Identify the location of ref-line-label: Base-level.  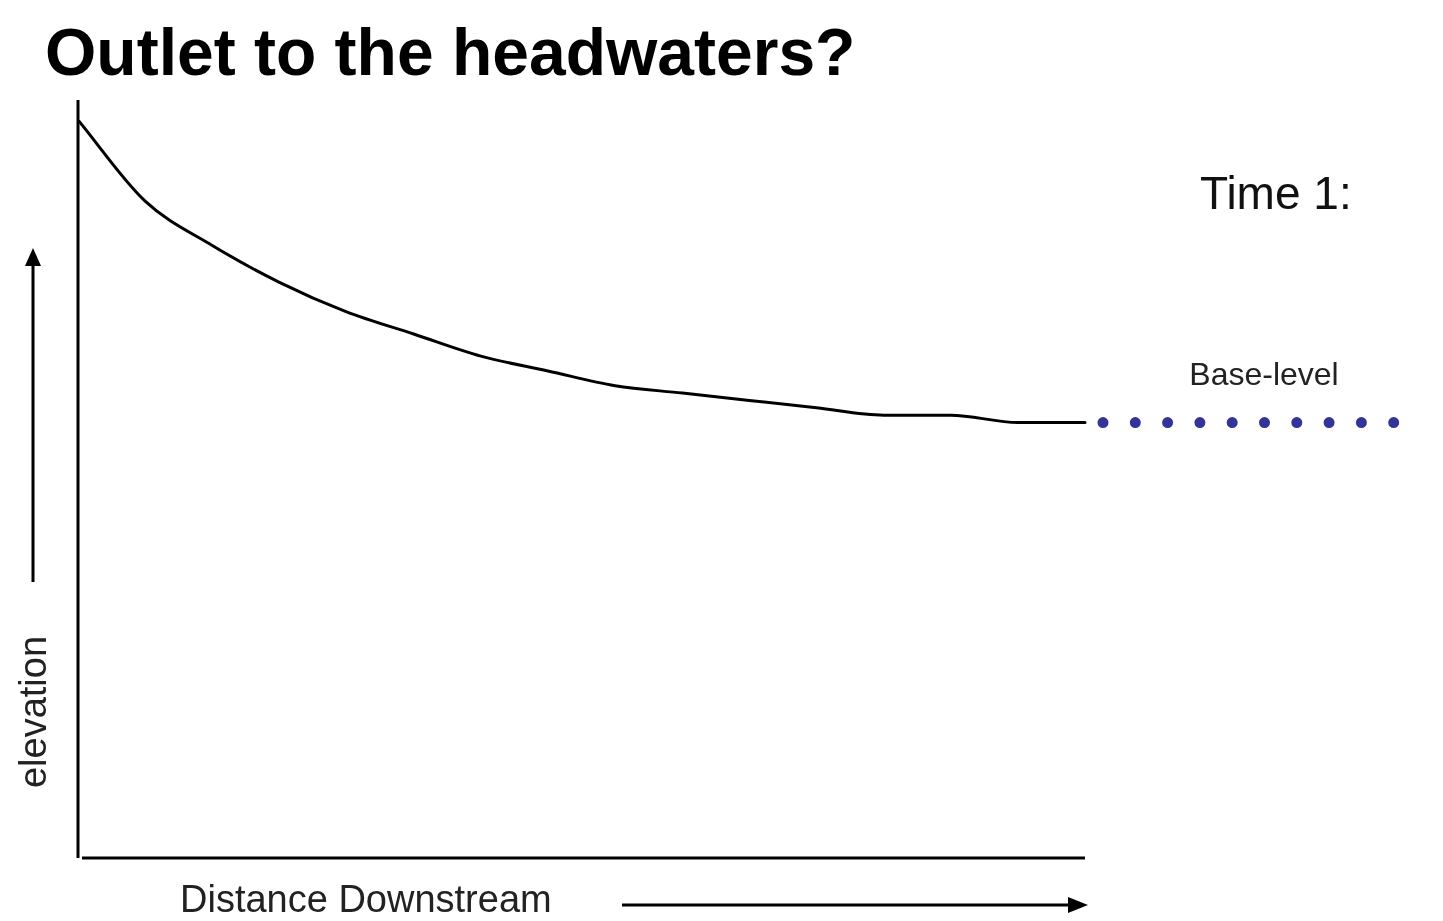
(1264, 374).